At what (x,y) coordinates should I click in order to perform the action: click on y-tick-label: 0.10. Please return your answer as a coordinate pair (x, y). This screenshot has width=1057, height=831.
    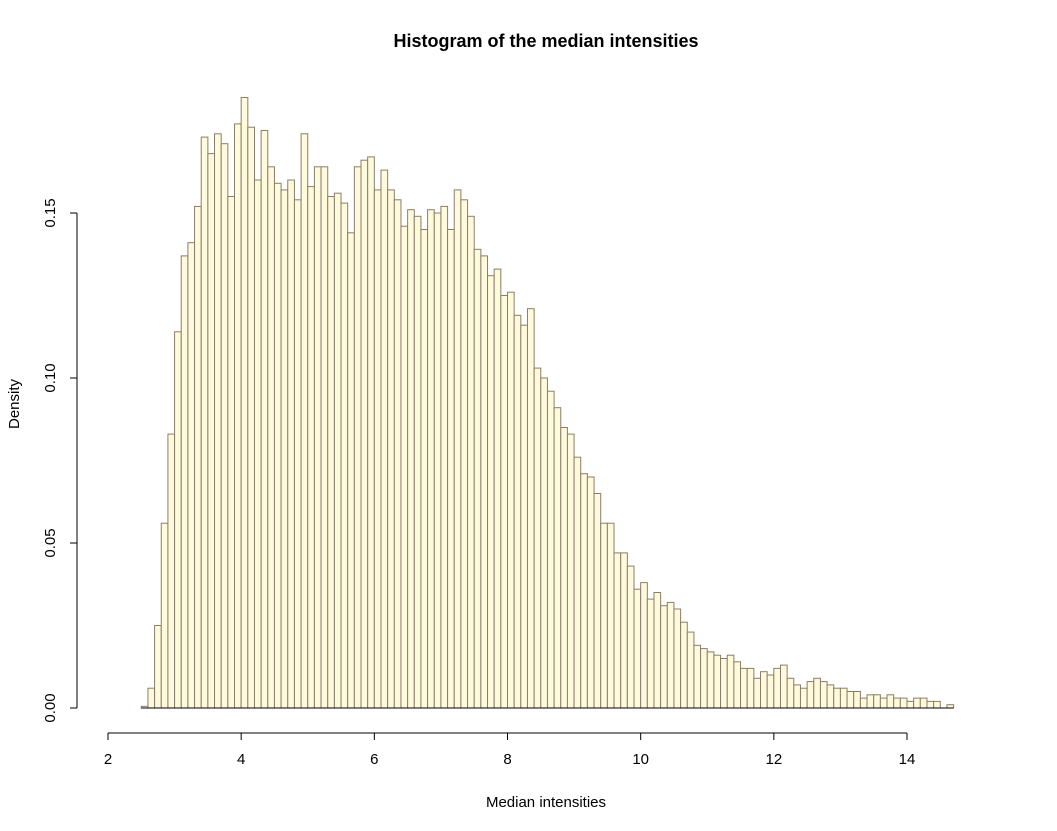
    Looking at the image, I should click on (50, 377).